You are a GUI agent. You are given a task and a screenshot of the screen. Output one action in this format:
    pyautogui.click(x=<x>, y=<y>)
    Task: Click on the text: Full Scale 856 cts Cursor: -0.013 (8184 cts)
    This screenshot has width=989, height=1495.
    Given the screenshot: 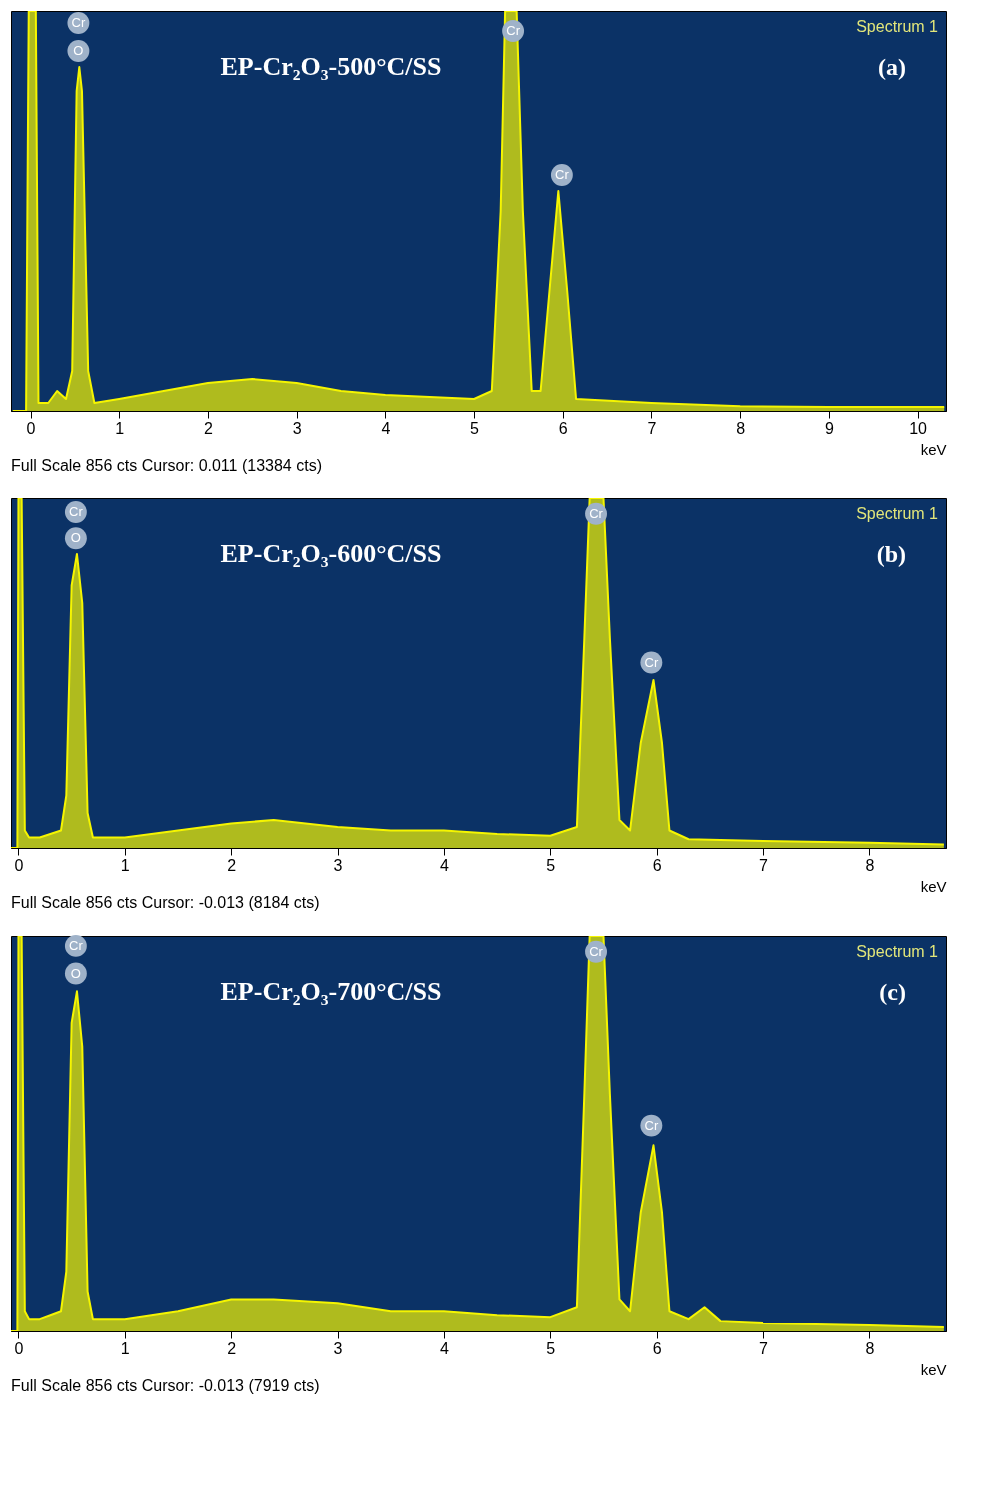 What is the action you would take?
    pyautogui.click(x=165, y=902)
    